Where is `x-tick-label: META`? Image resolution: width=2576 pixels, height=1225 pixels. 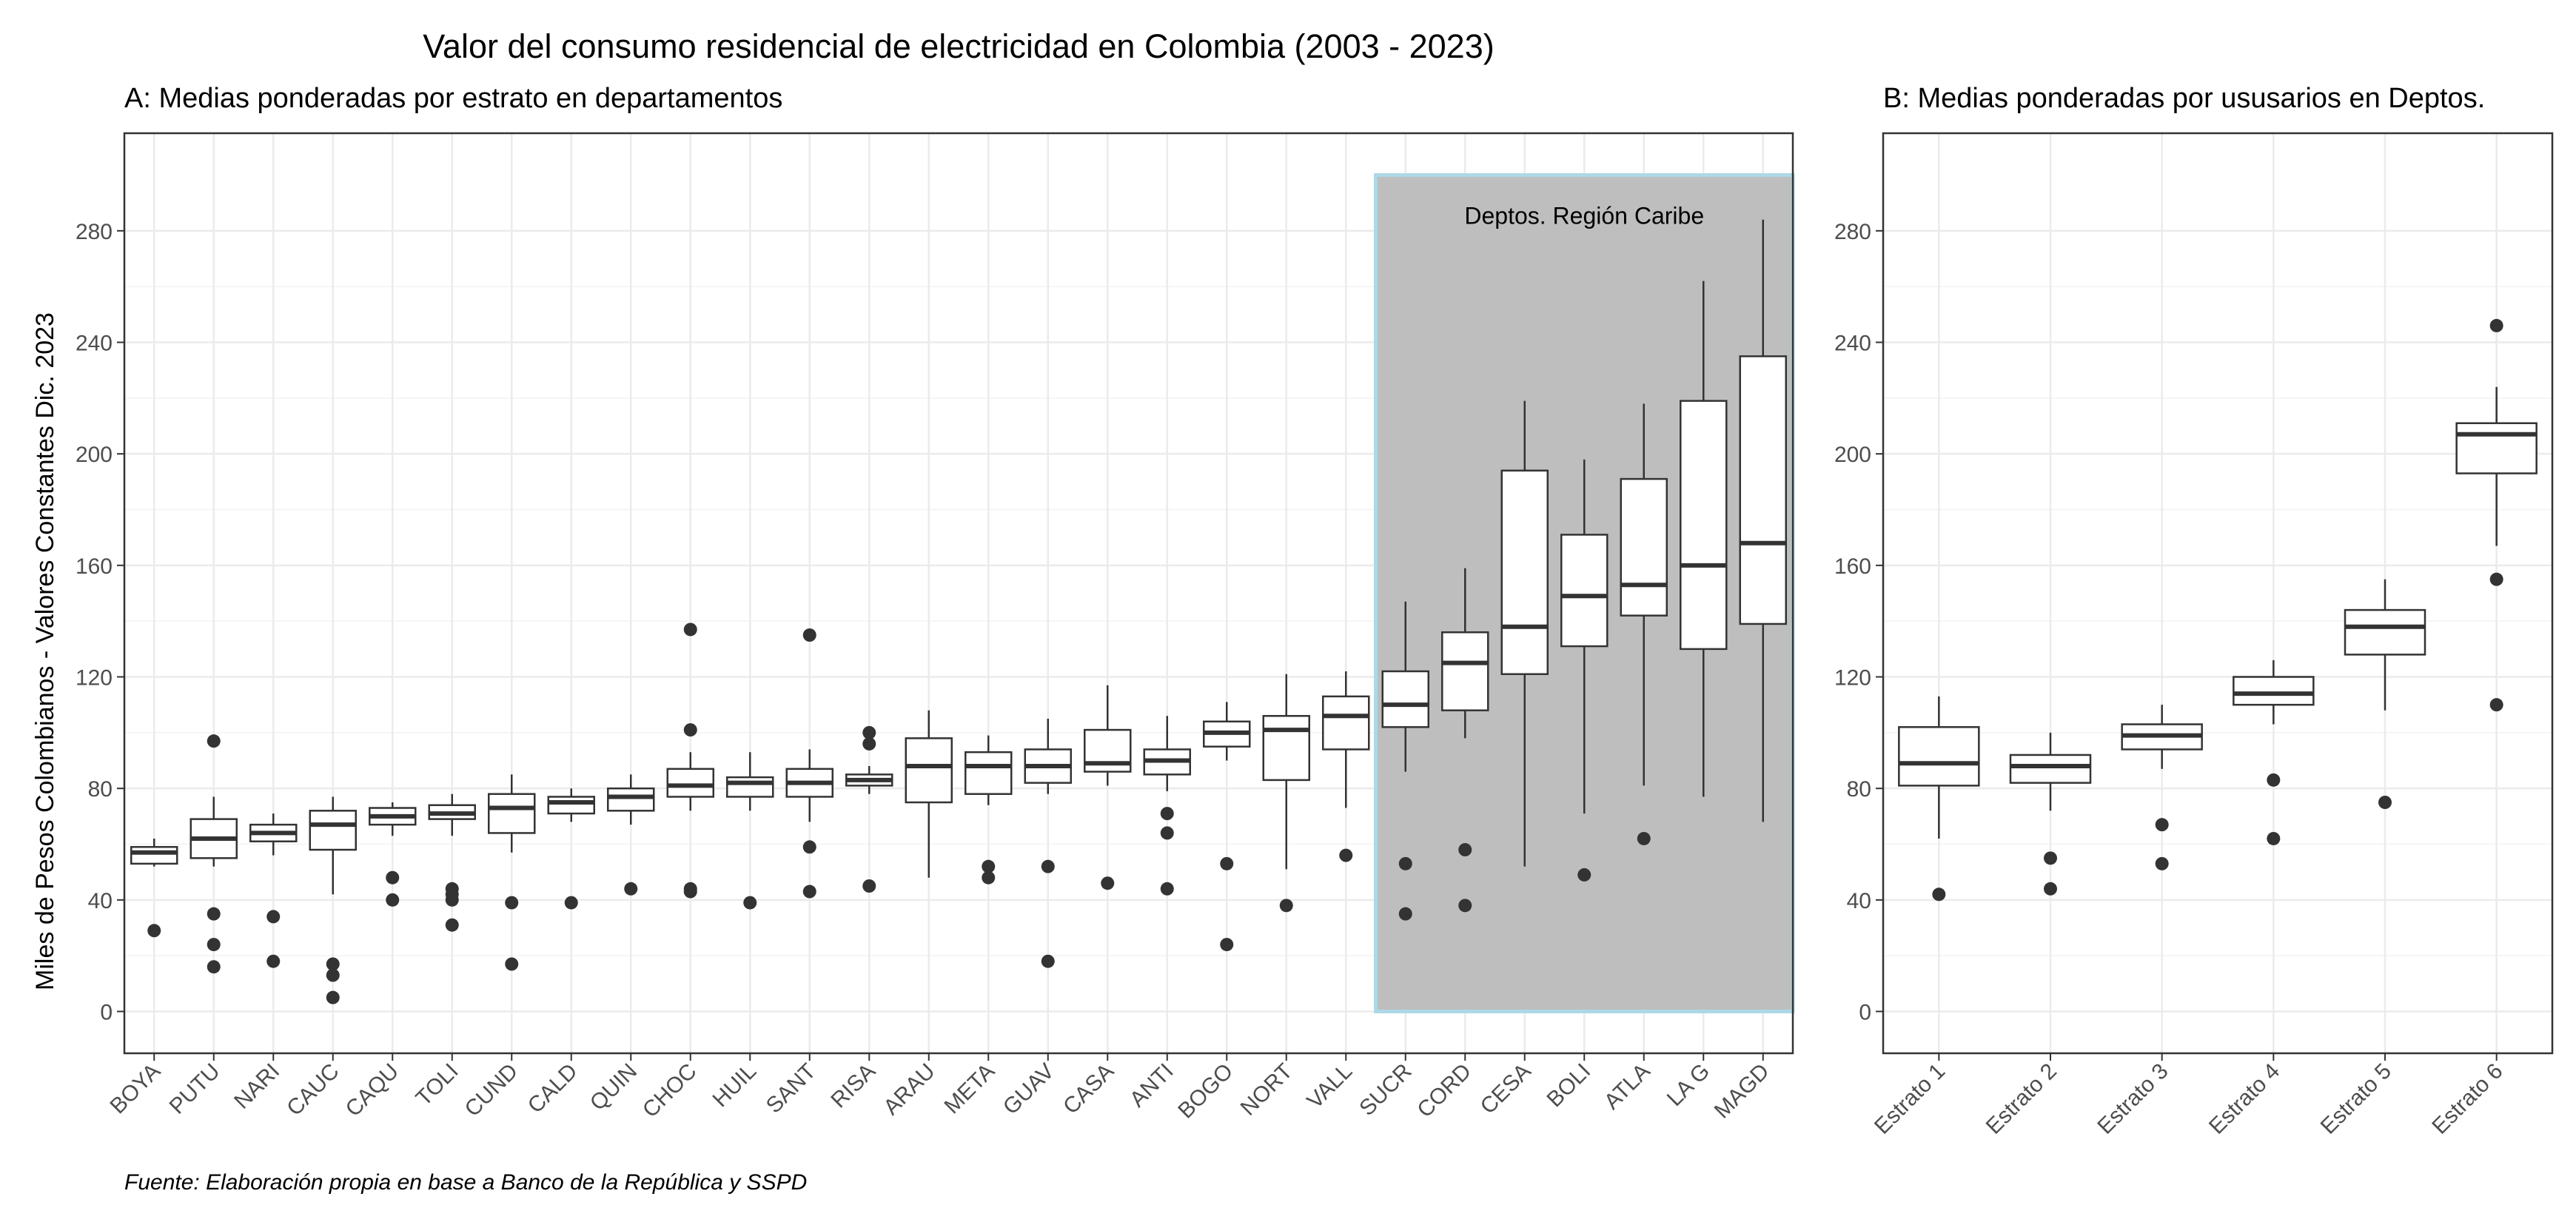
x-tick-label: META is located at coordinates (970, 1089).